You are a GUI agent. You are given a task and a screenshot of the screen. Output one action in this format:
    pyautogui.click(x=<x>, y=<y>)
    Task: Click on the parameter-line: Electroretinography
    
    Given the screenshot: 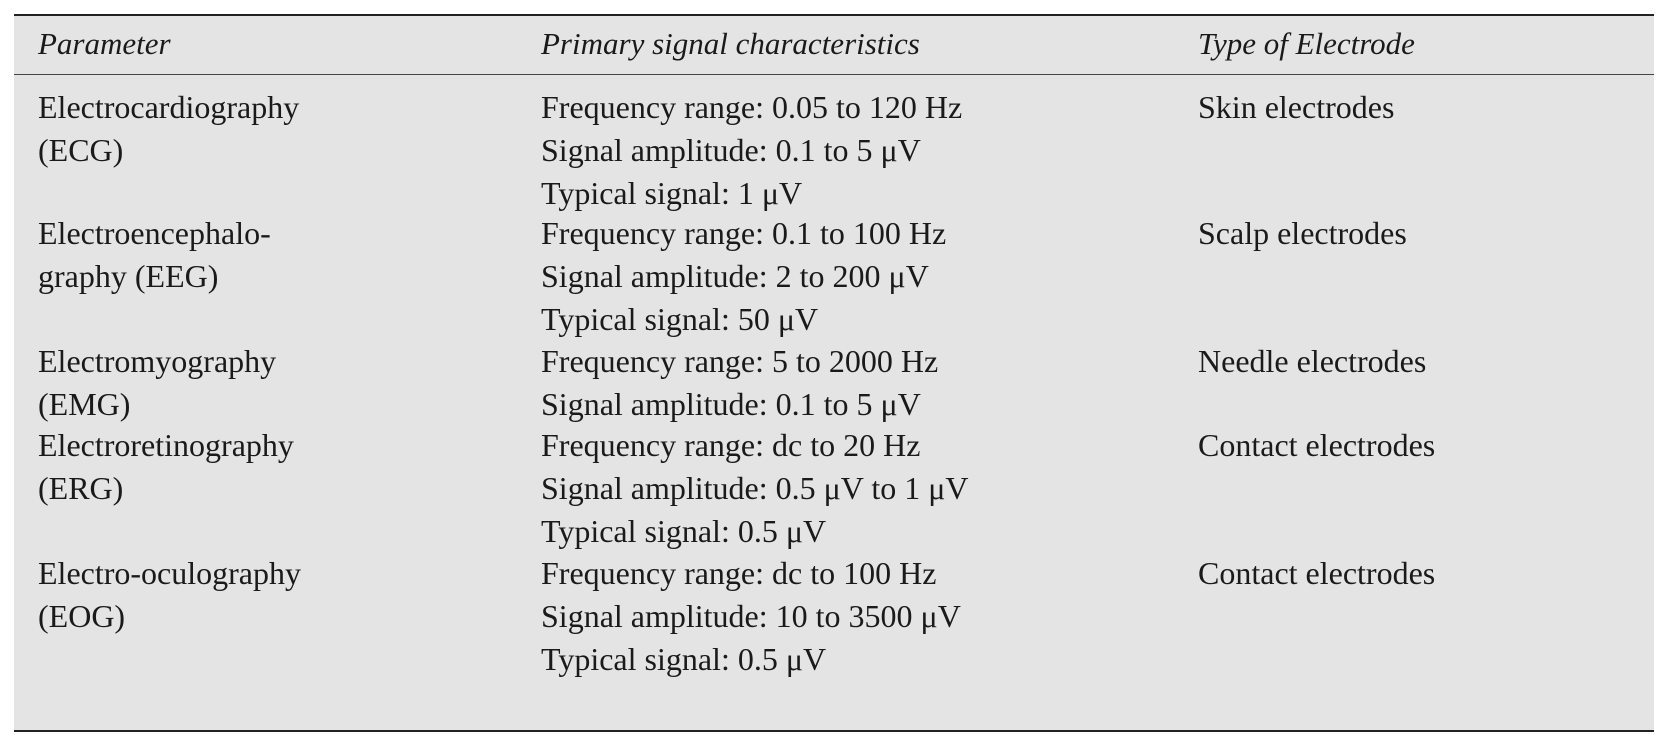 What is the action you would take?
    pyautogui.click(x=166, y=445)
    